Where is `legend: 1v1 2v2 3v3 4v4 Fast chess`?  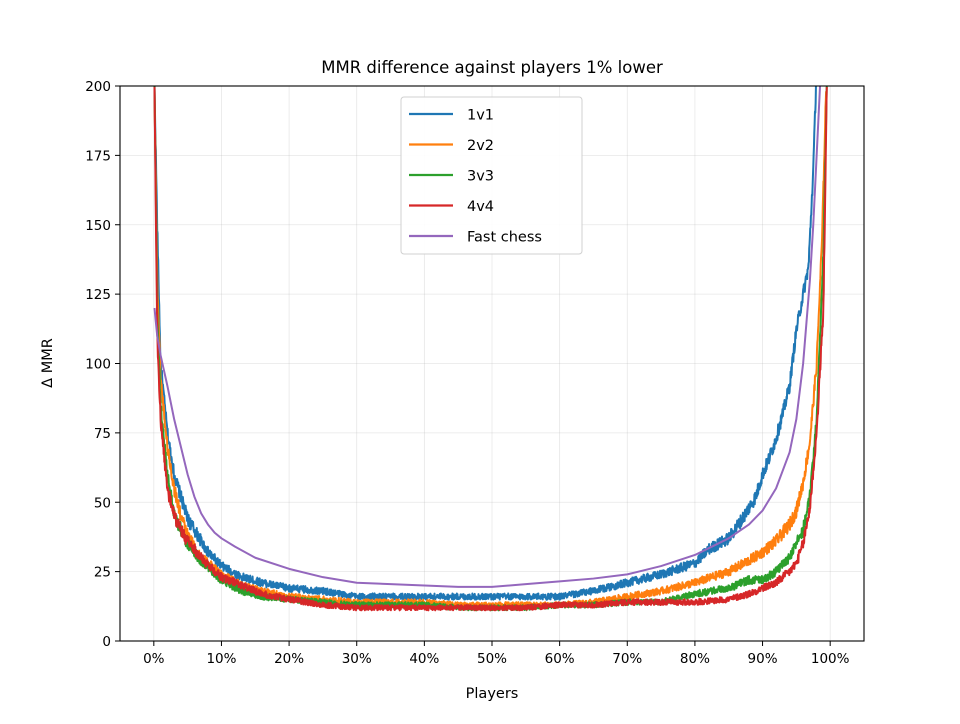
legend: 1v1 2v2 3v3 4v4 Fast chess is located at coordinates (491, 175).